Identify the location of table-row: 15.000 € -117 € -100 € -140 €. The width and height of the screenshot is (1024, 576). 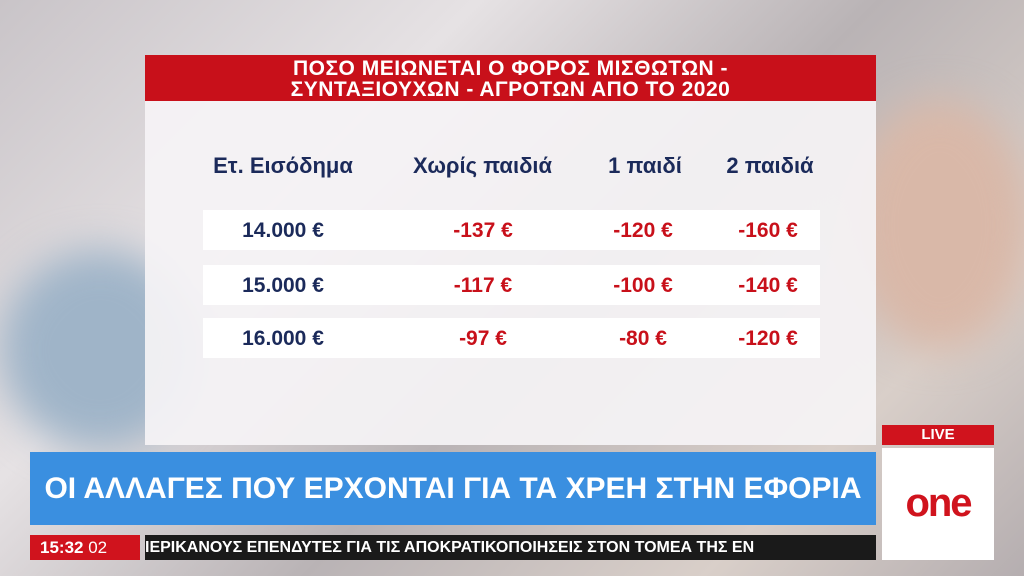
(511, 285).